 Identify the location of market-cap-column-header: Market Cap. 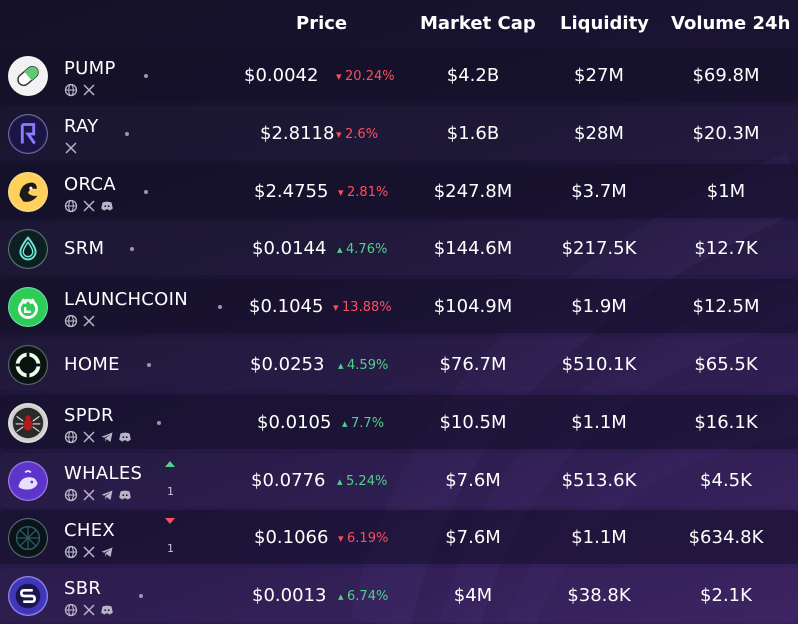
(478, 23).